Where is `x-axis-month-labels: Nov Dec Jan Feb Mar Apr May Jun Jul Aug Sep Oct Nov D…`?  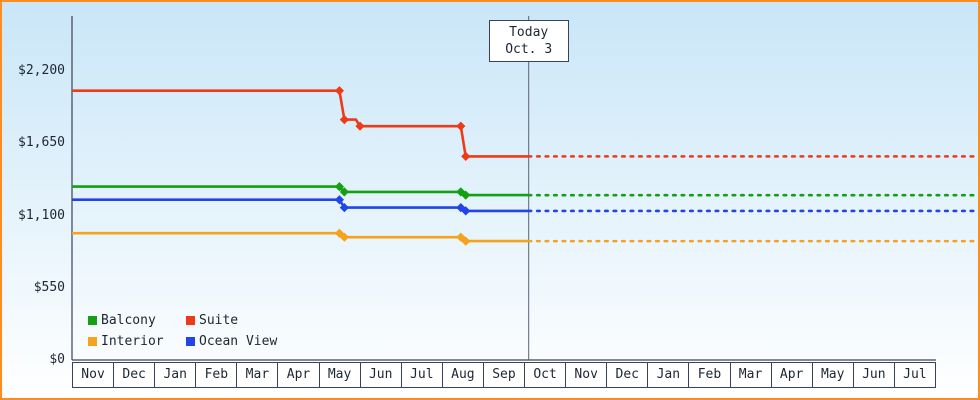
x-axis-month-labels: Nov Dec Jan Feb Mar Apr May Jun Jul Aug Sep Oct Nov D… is located at coordinates (504, 375).